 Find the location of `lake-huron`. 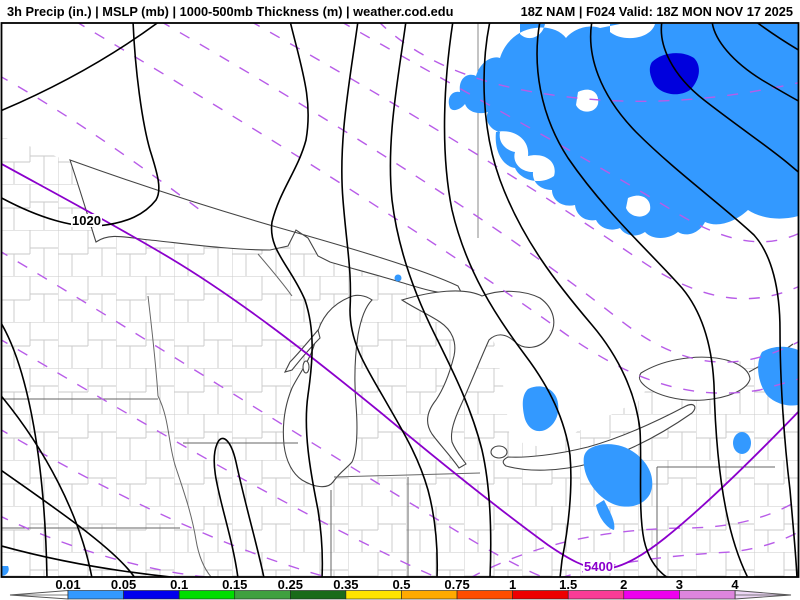

lake-huron is located at coordinates (477, 379).